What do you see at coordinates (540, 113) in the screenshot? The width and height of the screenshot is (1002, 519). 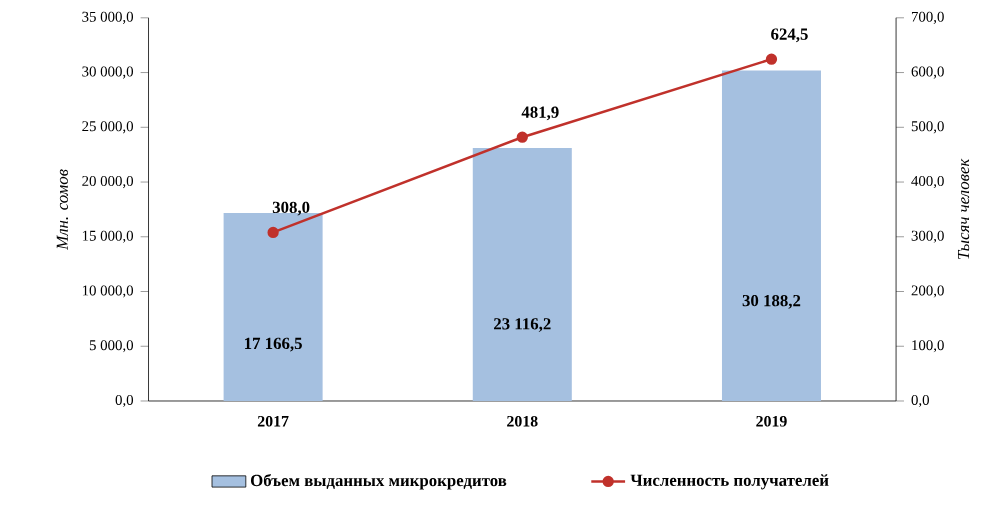 I see `data-label: 481,9` at bounding box center [540, 113].